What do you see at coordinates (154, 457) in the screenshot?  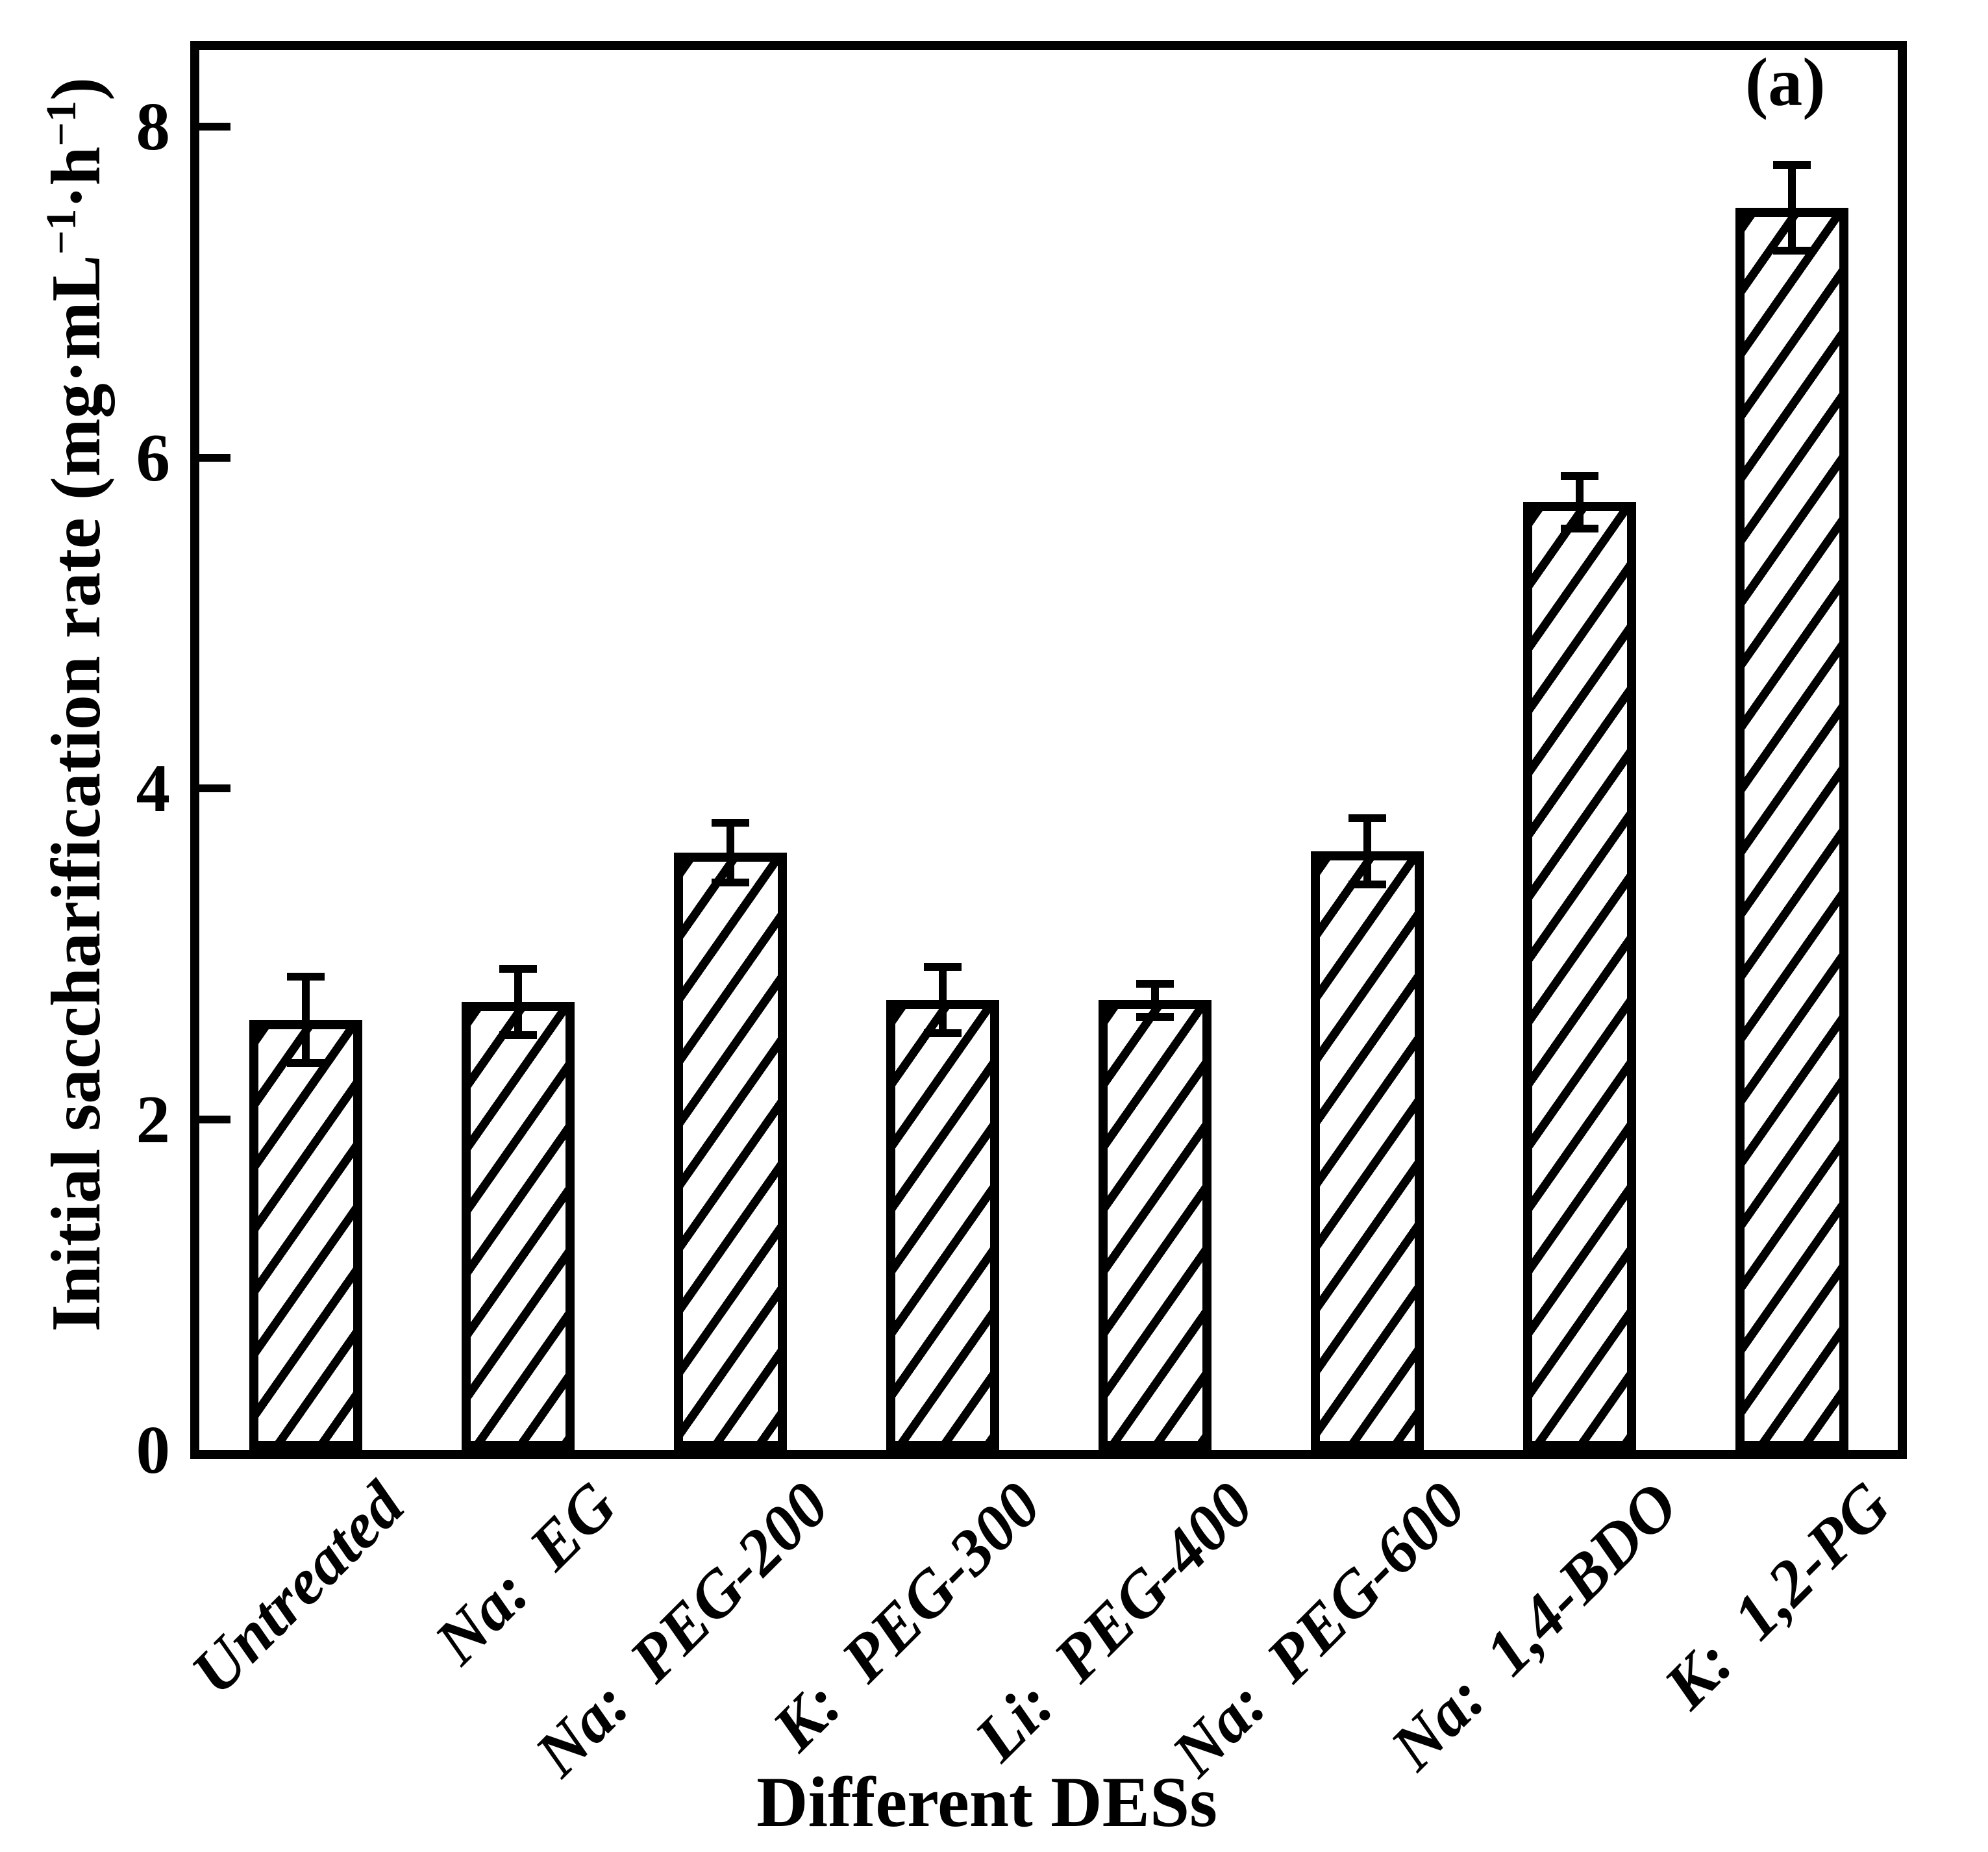 I see `y-tick-label: 6` at bounding box center [154, 457].